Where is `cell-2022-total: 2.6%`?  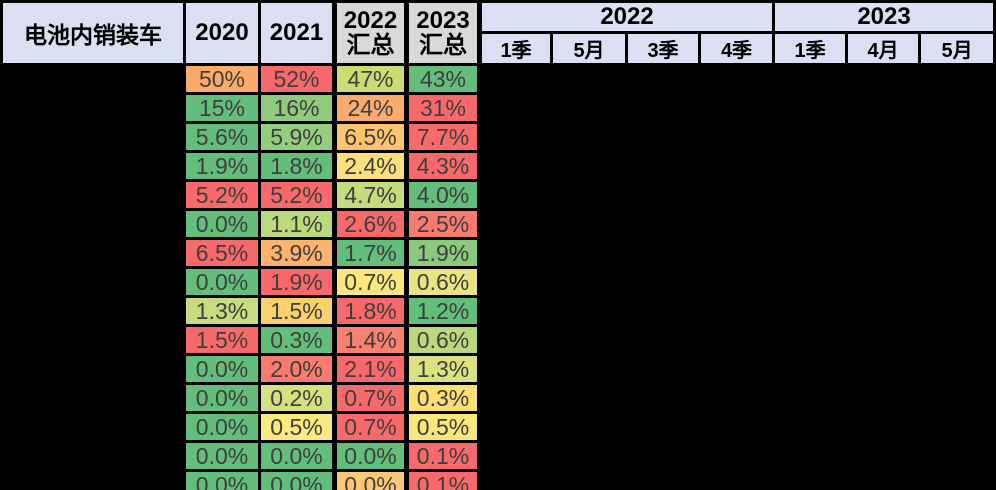
cell-2022-total: 2.6% is located at coordinates (370, 224).